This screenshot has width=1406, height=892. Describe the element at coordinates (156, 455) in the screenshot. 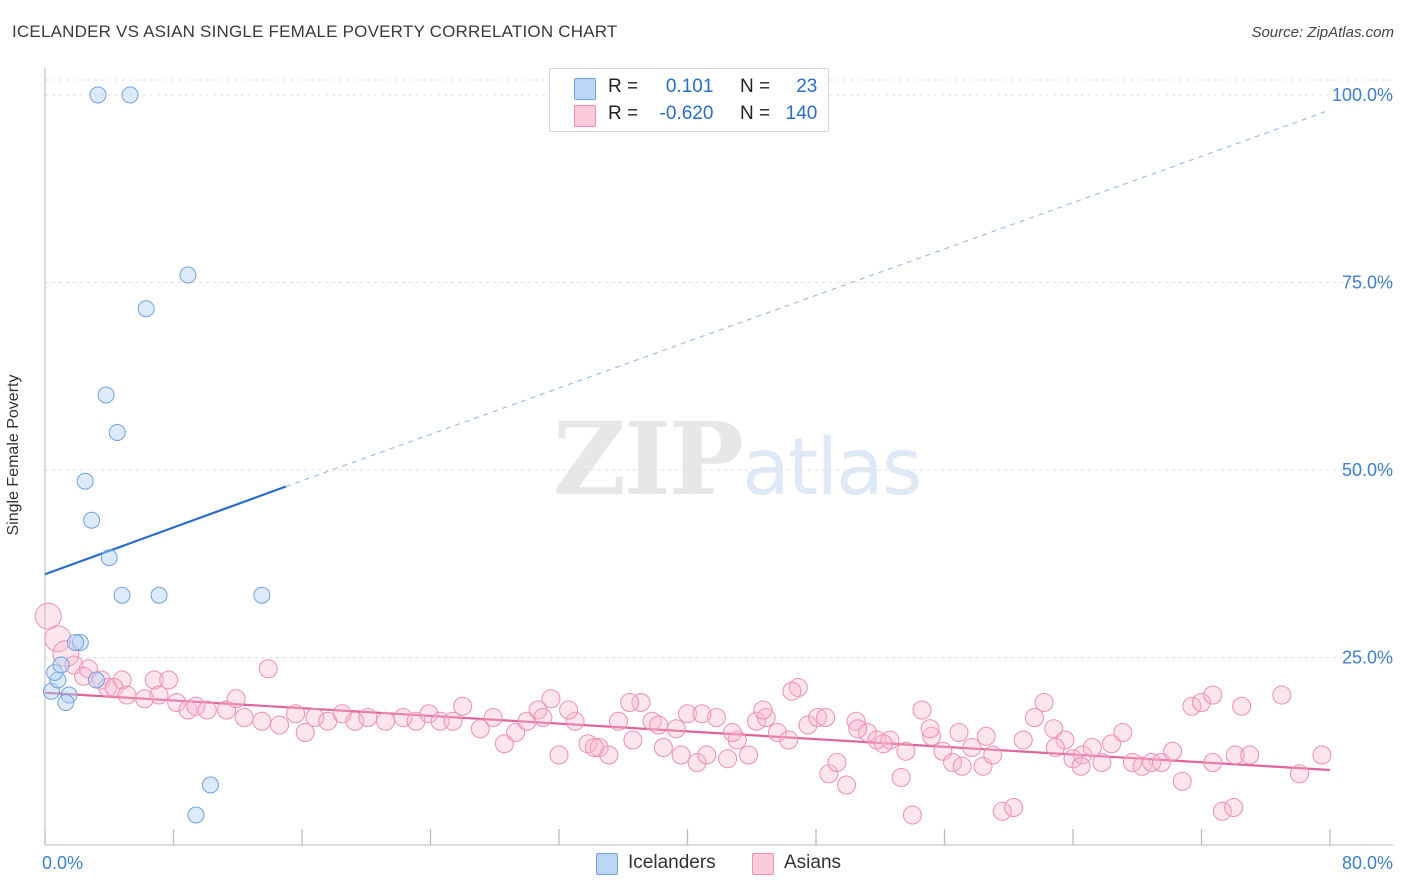

I see `icelanders-points` at that location.